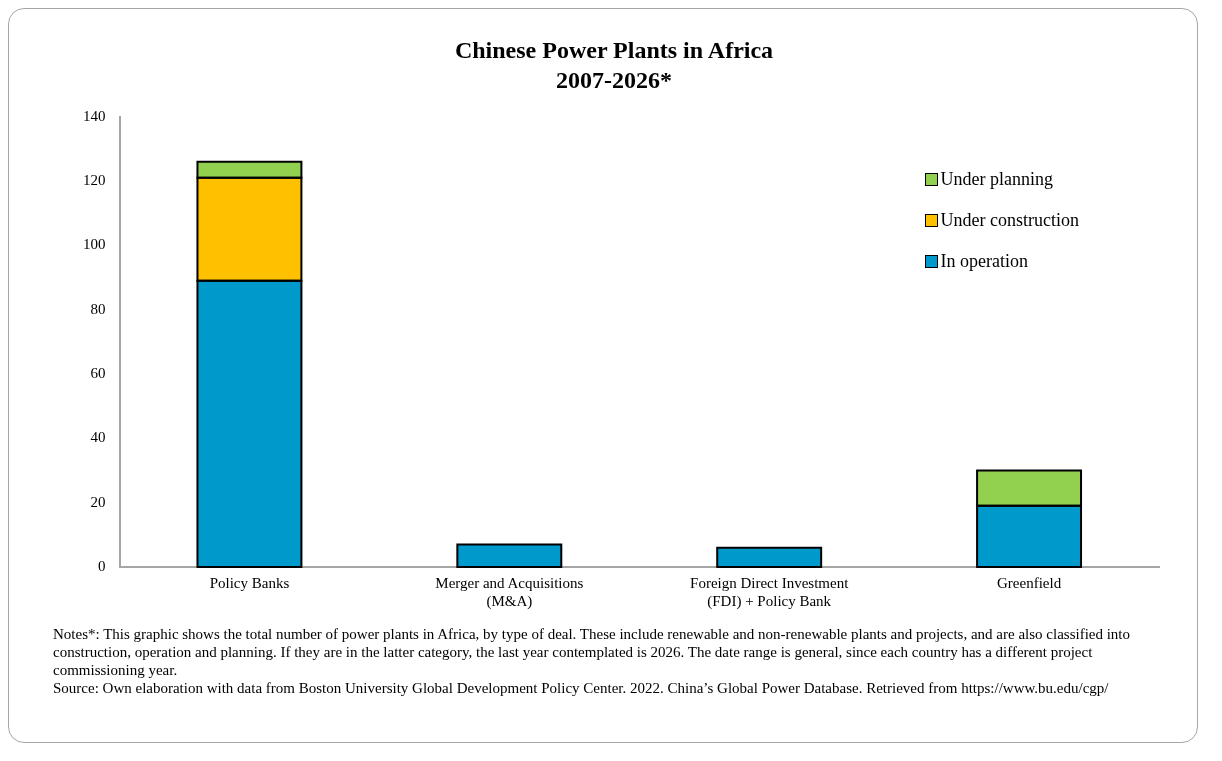 Image resolution: width=1222 pixels, height=761 pixels. I want to click on legend-label: In operation, so click(984, 261).